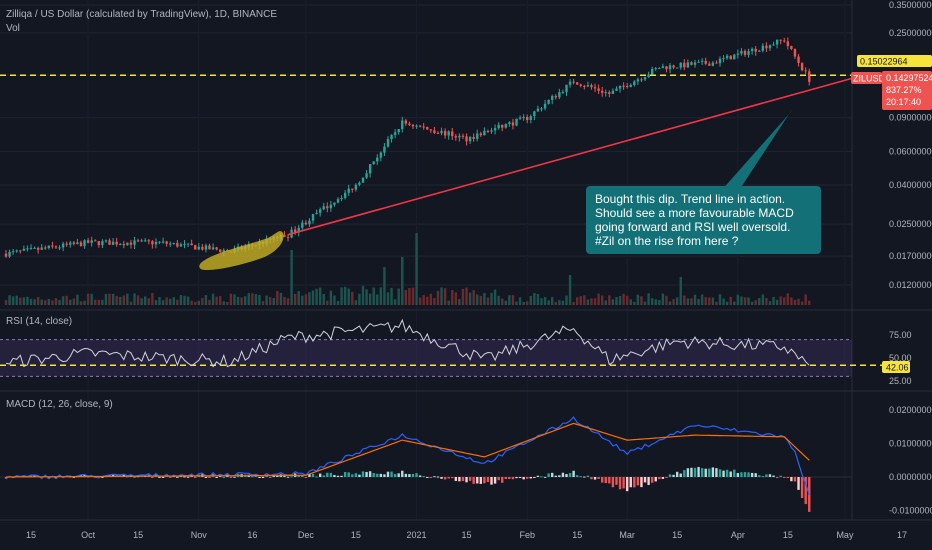 This screenshot has width=932, height=550. Describe the element at coordinates (408, 450) in the screenshot. I see `signal-line` at that location.